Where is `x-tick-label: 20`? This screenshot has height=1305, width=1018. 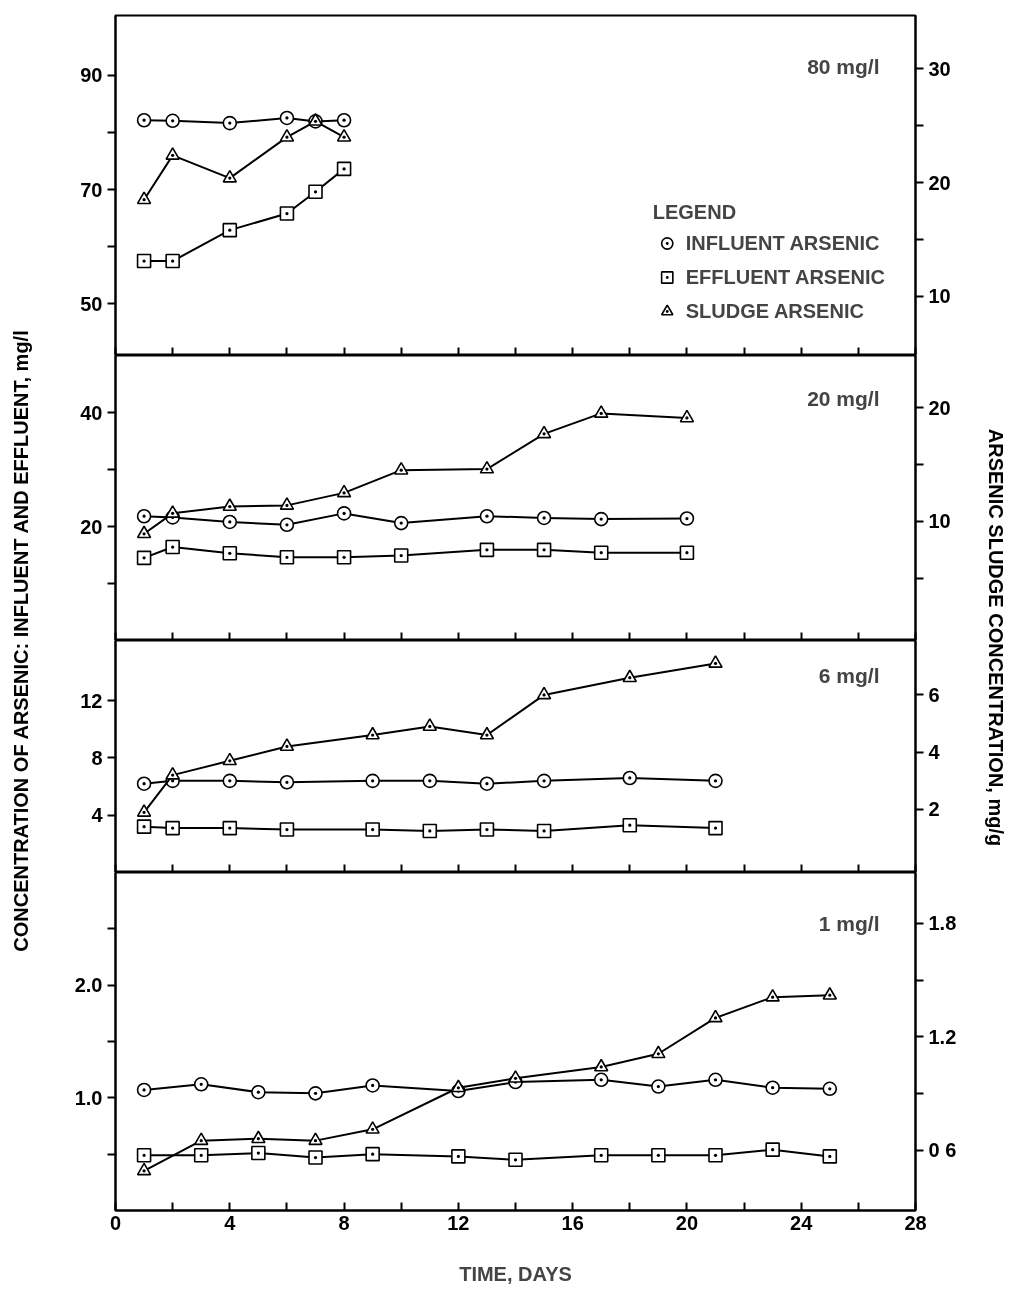 x-tick-label: 20 is located at coordinates (687, 1222).